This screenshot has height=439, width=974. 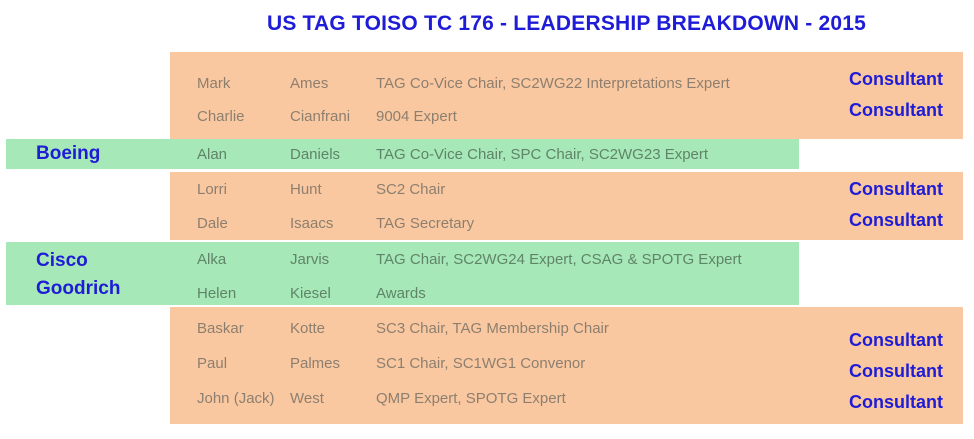 What do you see at coordinates (566, 189) in the screenshot?
I see `table-row: Lorri Hunt SC2 Chair` at bounding box center [566, 189].